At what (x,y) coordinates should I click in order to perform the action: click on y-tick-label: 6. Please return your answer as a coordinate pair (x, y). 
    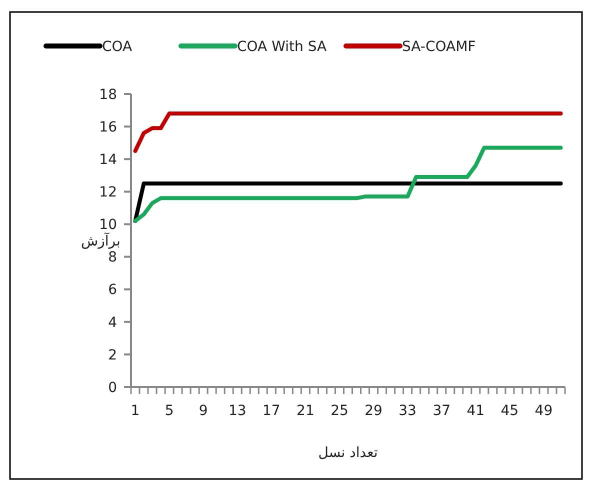
    Looking at the image, I should click on (113, 290).